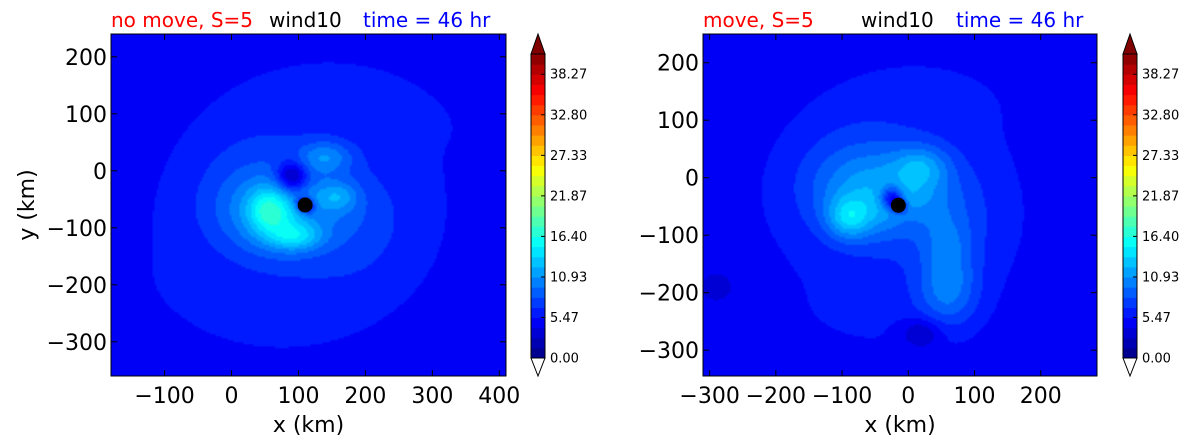 Image resolution: width=1190 pixels, height=447 pixels. Describe the element at coordinates (758, 20) in the screenshot. I see `title-run: move, S=5` at that location.